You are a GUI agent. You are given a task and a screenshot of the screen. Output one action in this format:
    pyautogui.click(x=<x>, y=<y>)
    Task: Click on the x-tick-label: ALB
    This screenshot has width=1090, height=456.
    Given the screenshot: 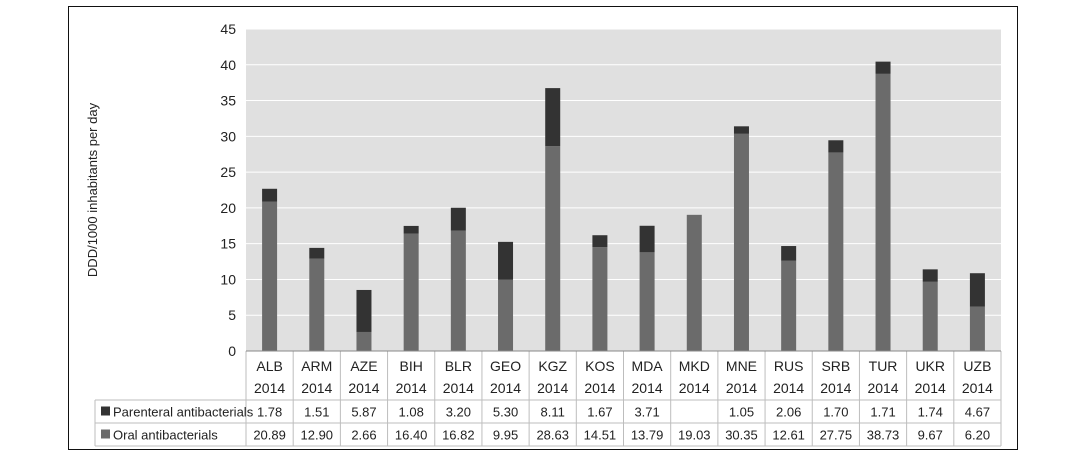 What is the action you would take?
    pyautogui.click(x=269, y=366)
    